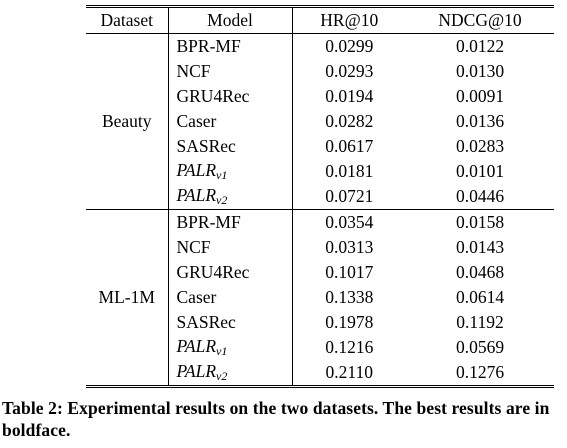 This screenshot has height=448, width=567. Describe the element at coordinates (480, 70) in the screenshot. I see `ndcg-cell: 0.0130` at that location.